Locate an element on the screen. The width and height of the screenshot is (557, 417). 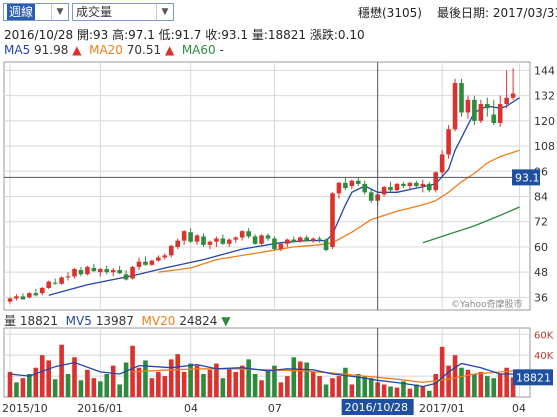
price-tick-label: 108 is located at coordinates (544, 146).